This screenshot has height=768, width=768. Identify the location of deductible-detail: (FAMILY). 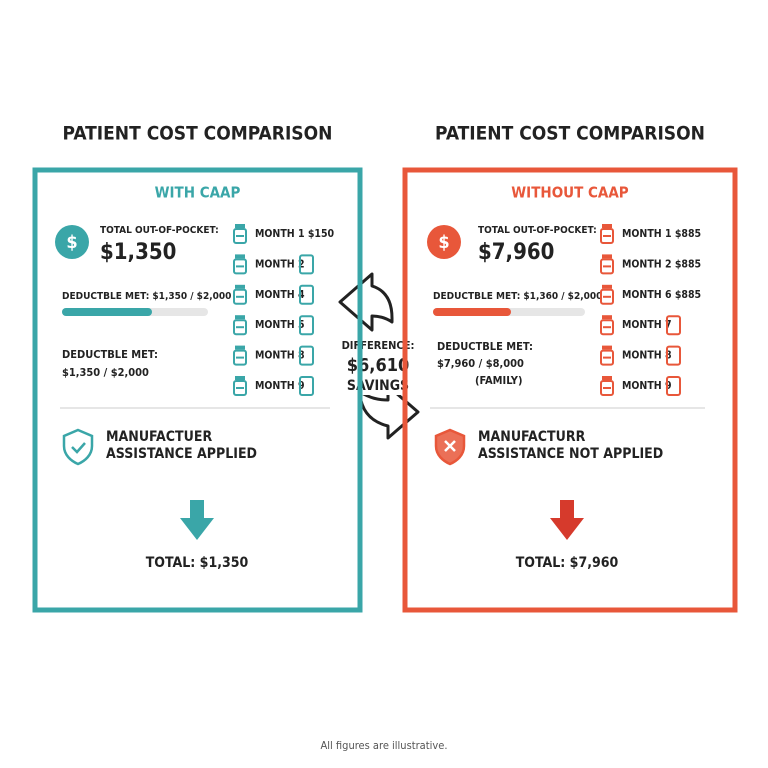
(499, 380).